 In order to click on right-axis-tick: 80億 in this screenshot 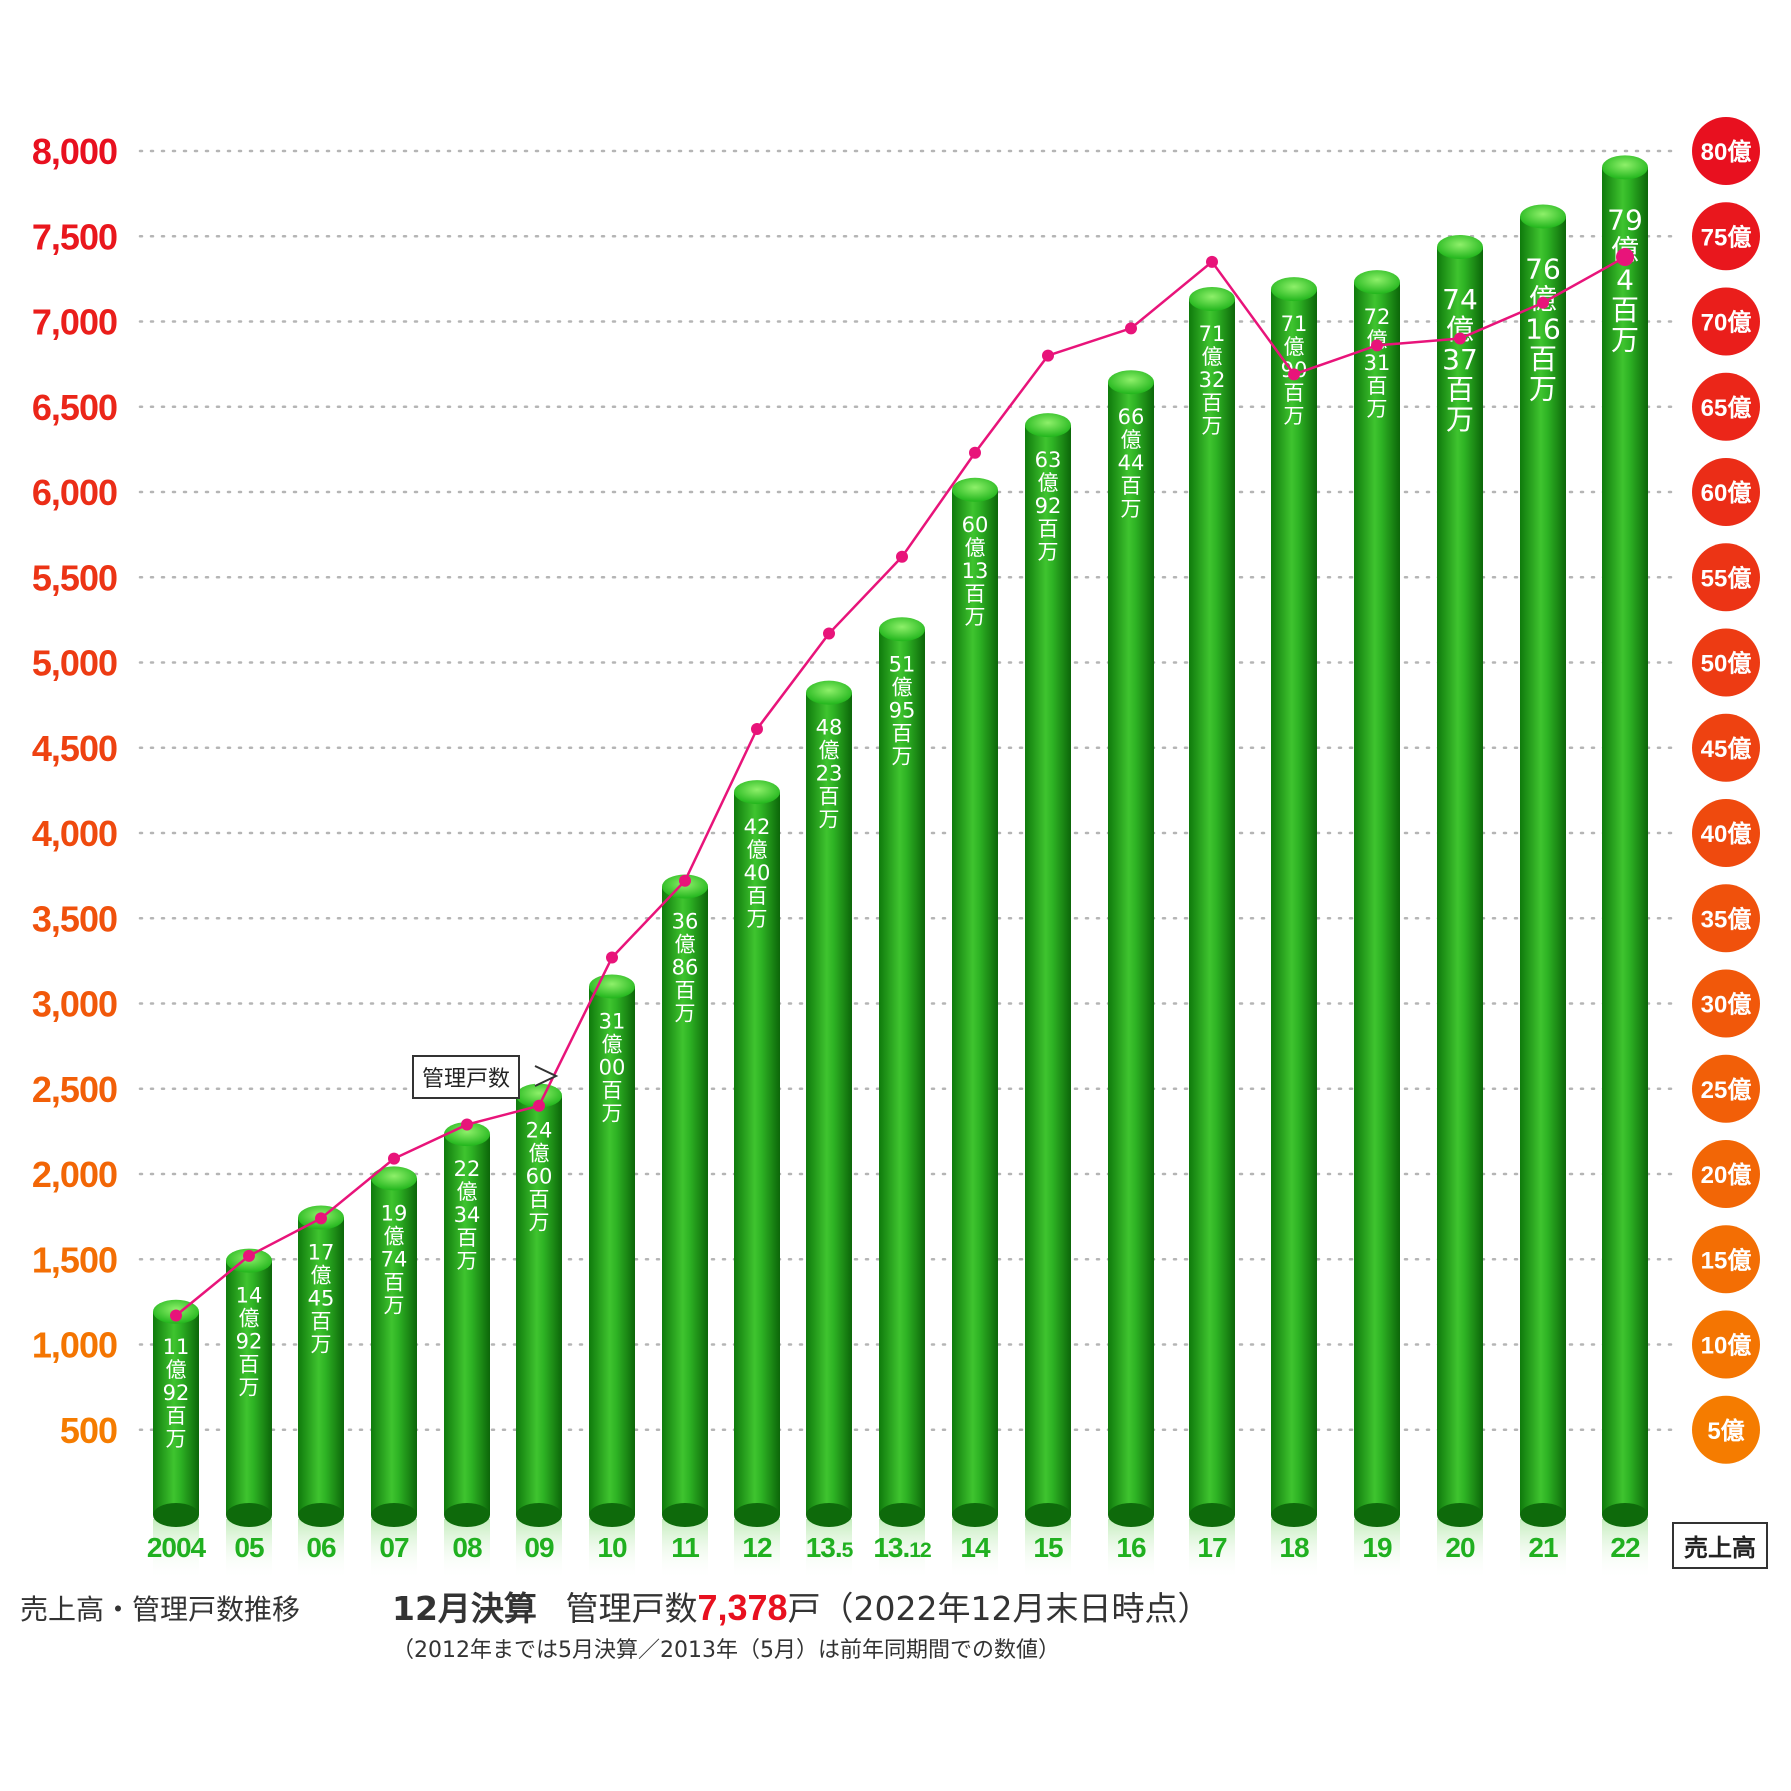, I will do `click(1726, 151)`.